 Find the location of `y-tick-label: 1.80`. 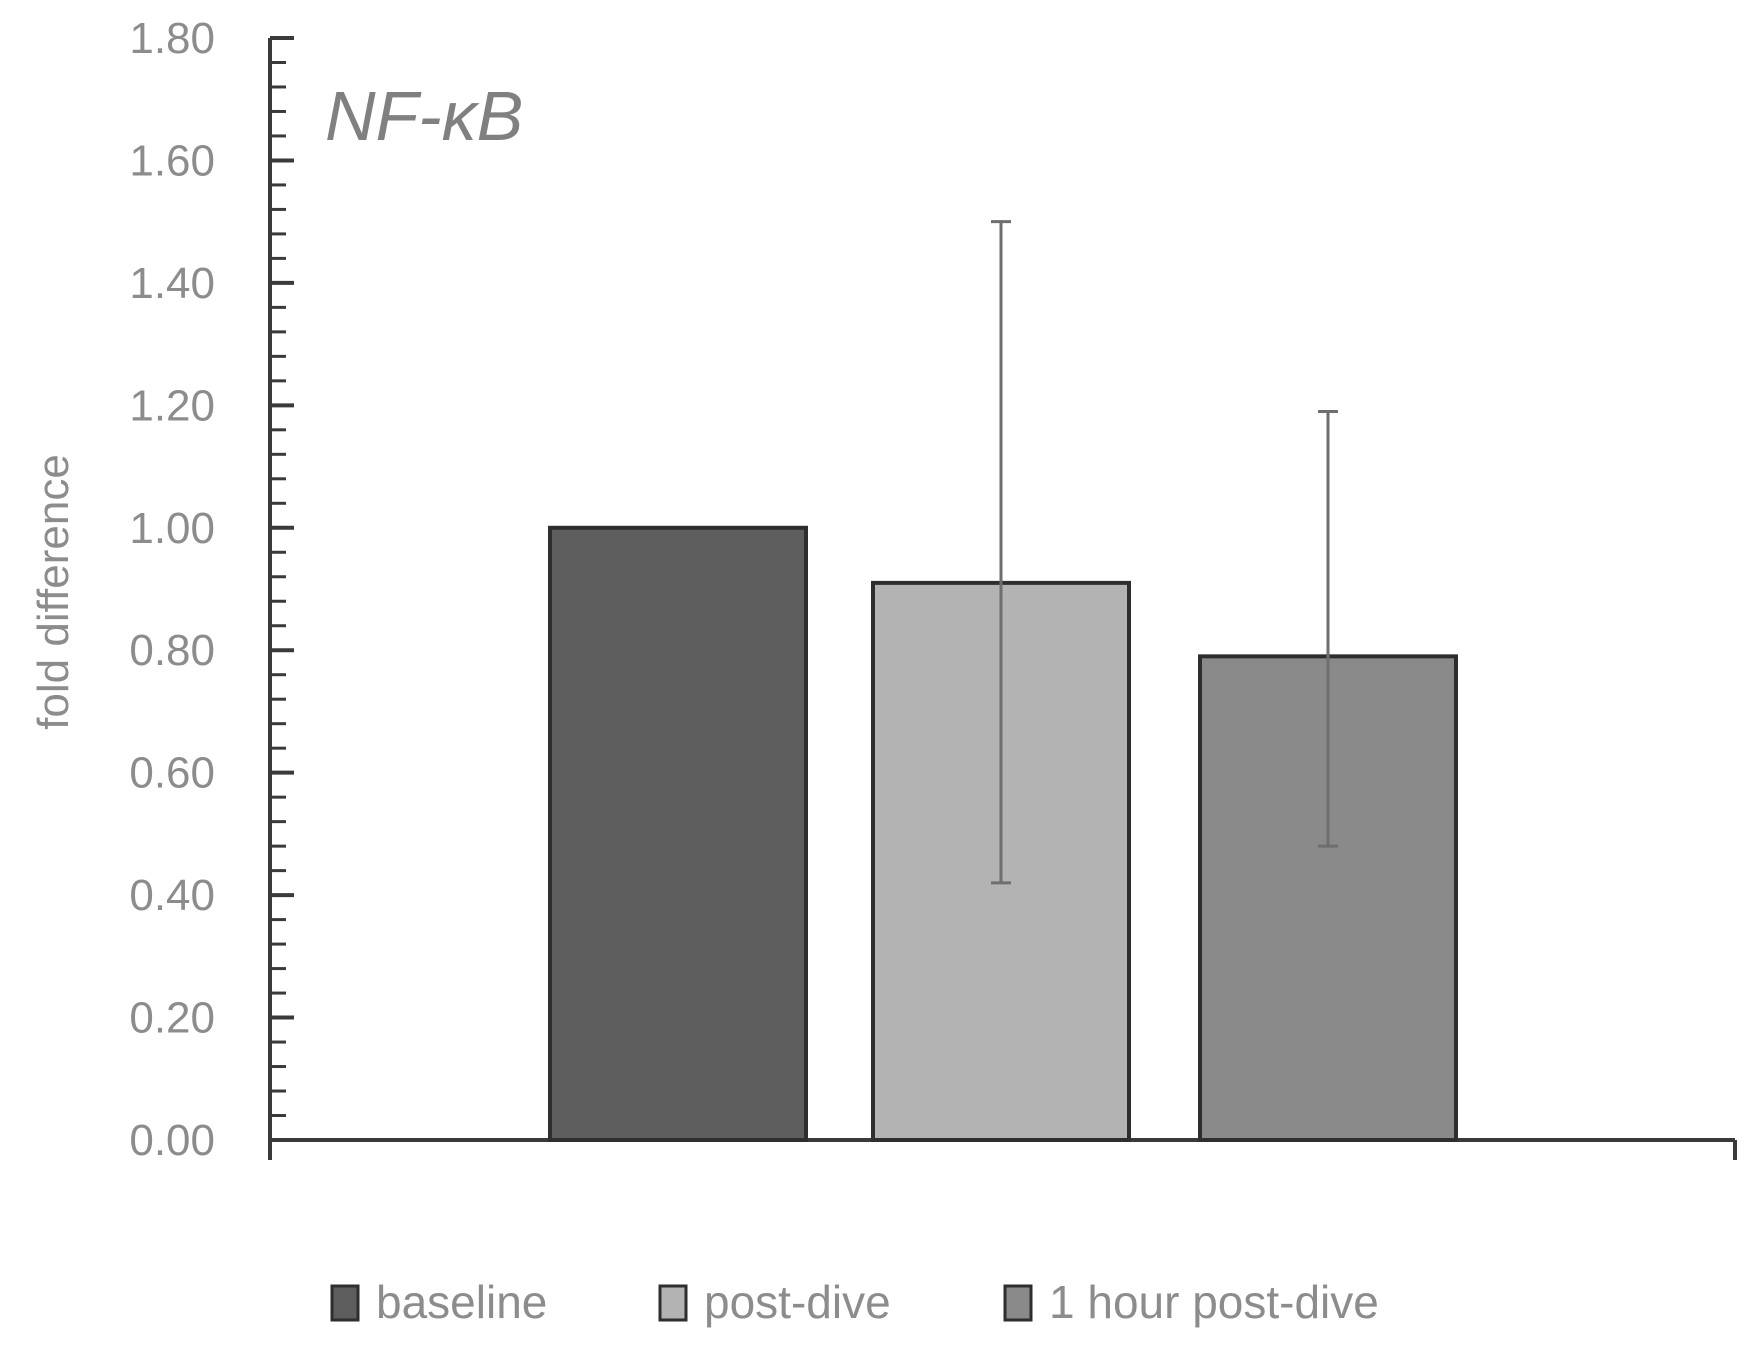

y-tick-label: 1.80 is located at coordinates (172, 38).